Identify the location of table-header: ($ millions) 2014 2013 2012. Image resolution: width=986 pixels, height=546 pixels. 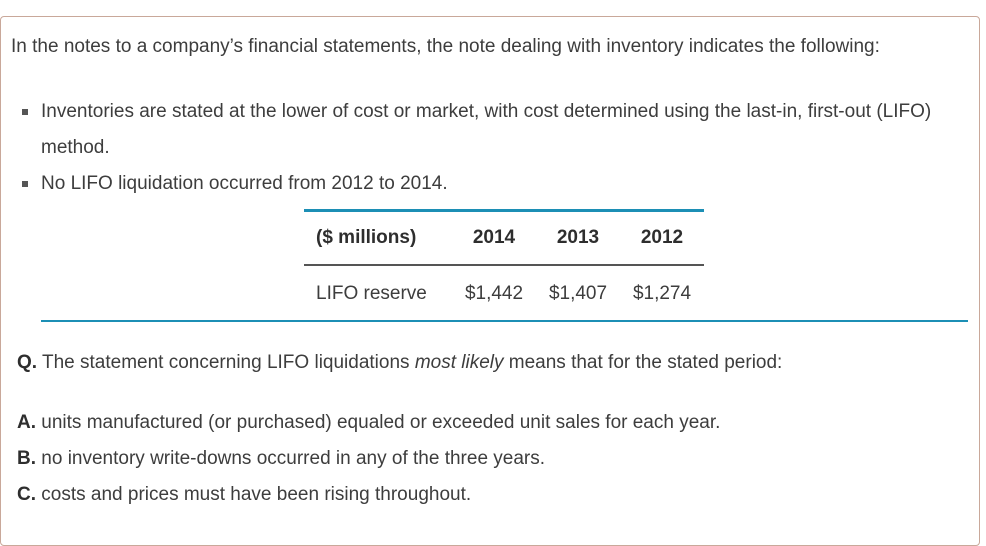
(504, 237).